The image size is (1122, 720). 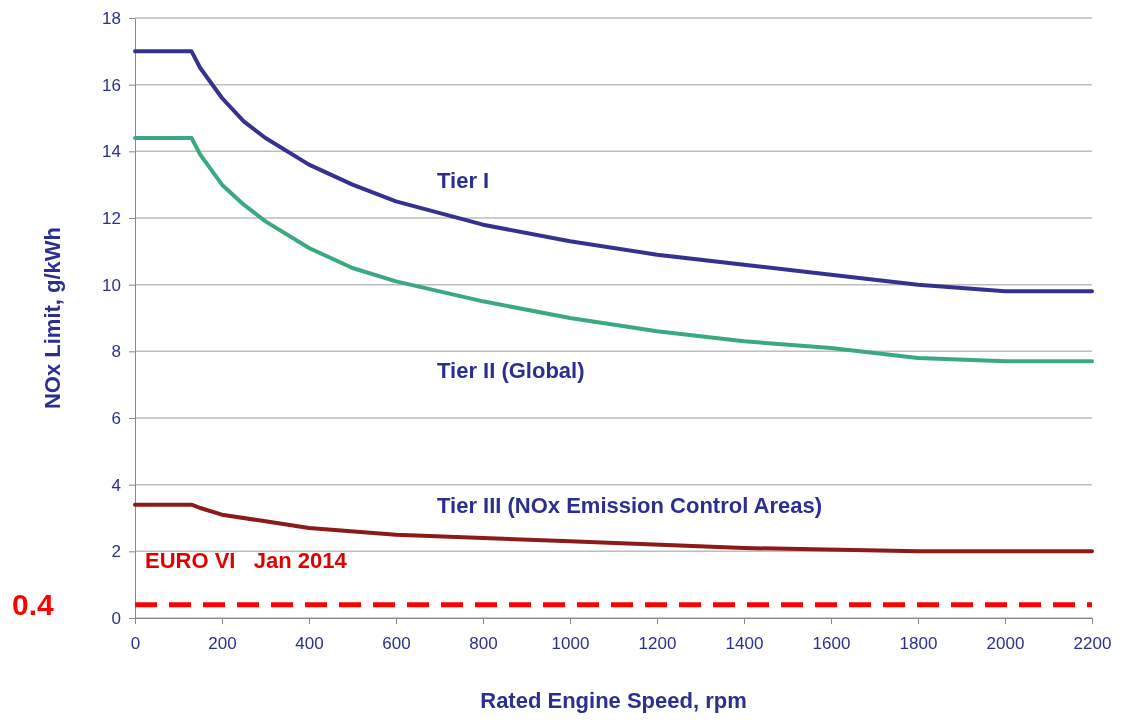 What do you see at coordinates (111, 152) in the screenshot?
I see `y-tick-label: 14` at bounding box center [111, 152].